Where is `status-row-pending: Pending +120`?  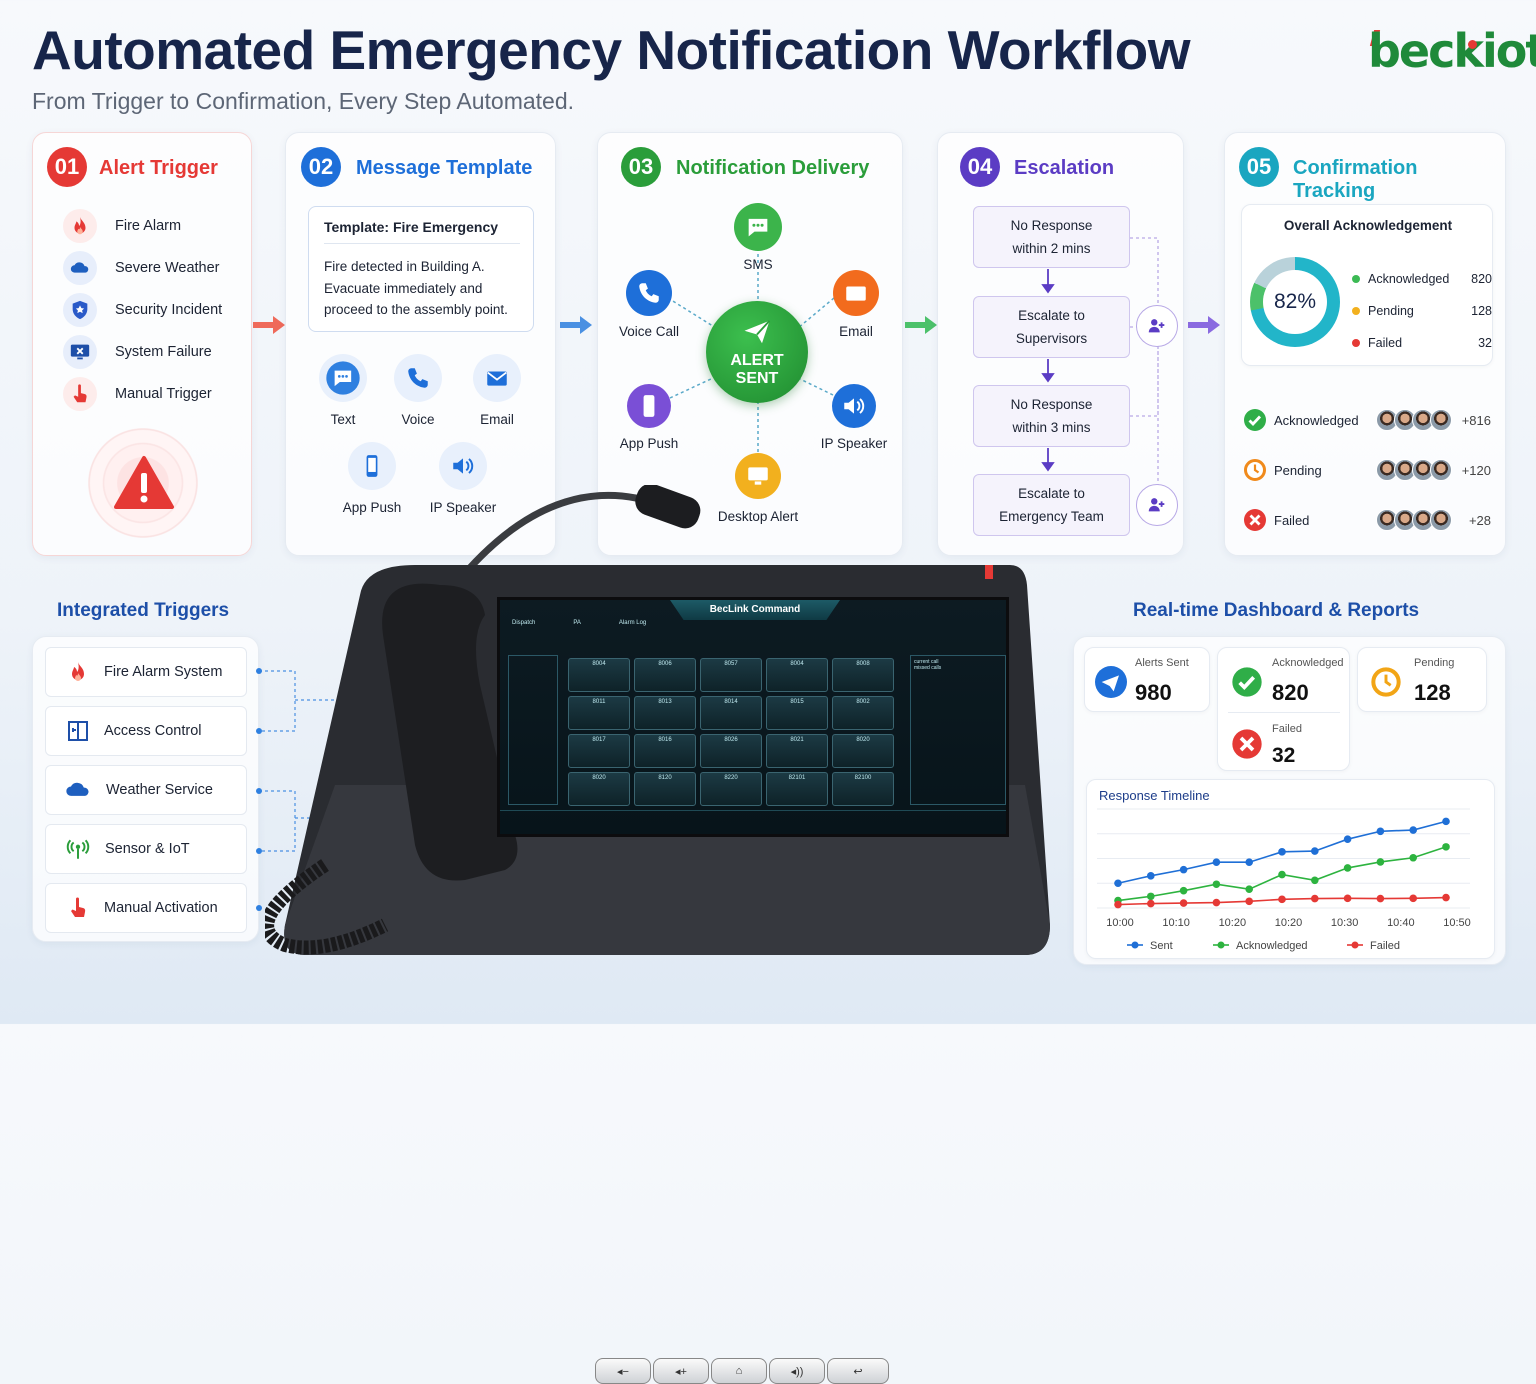
status-row-pending: Pending +120 is located at coordinates (1367, 470).